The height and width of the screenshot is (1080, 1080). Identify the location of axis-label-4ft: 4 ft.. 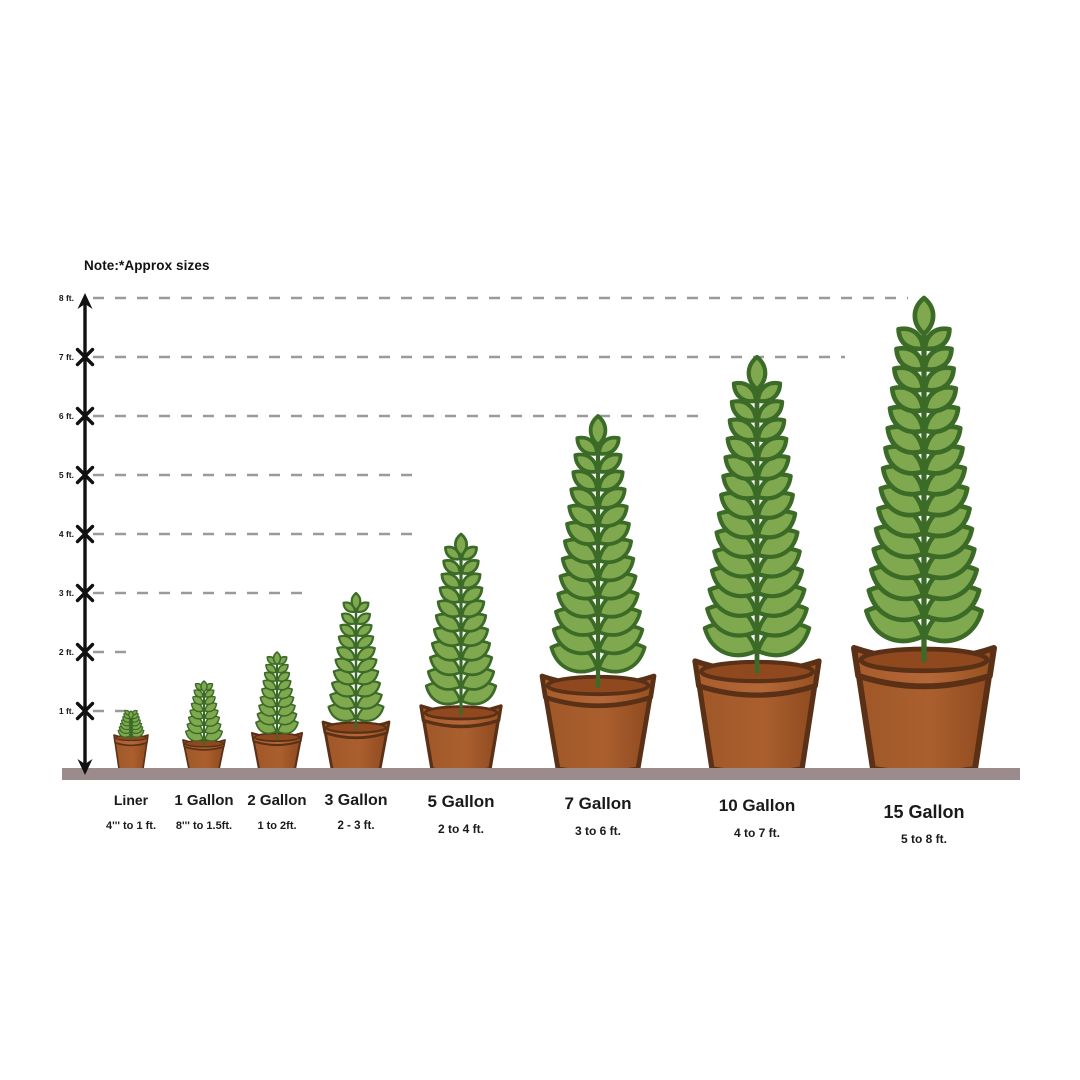
(66, 534).